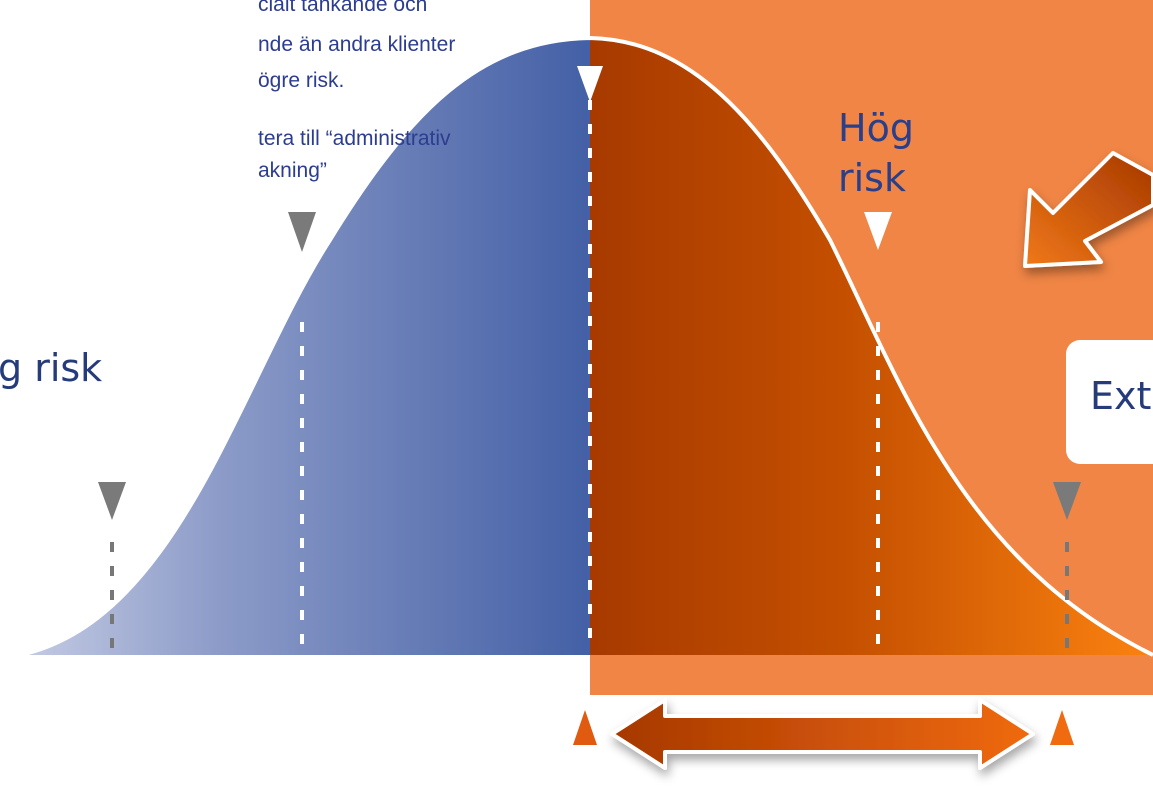  Describe the element at coordinates (292, 170) in the screenshot. I see `note-line-5: akning”` at that location.